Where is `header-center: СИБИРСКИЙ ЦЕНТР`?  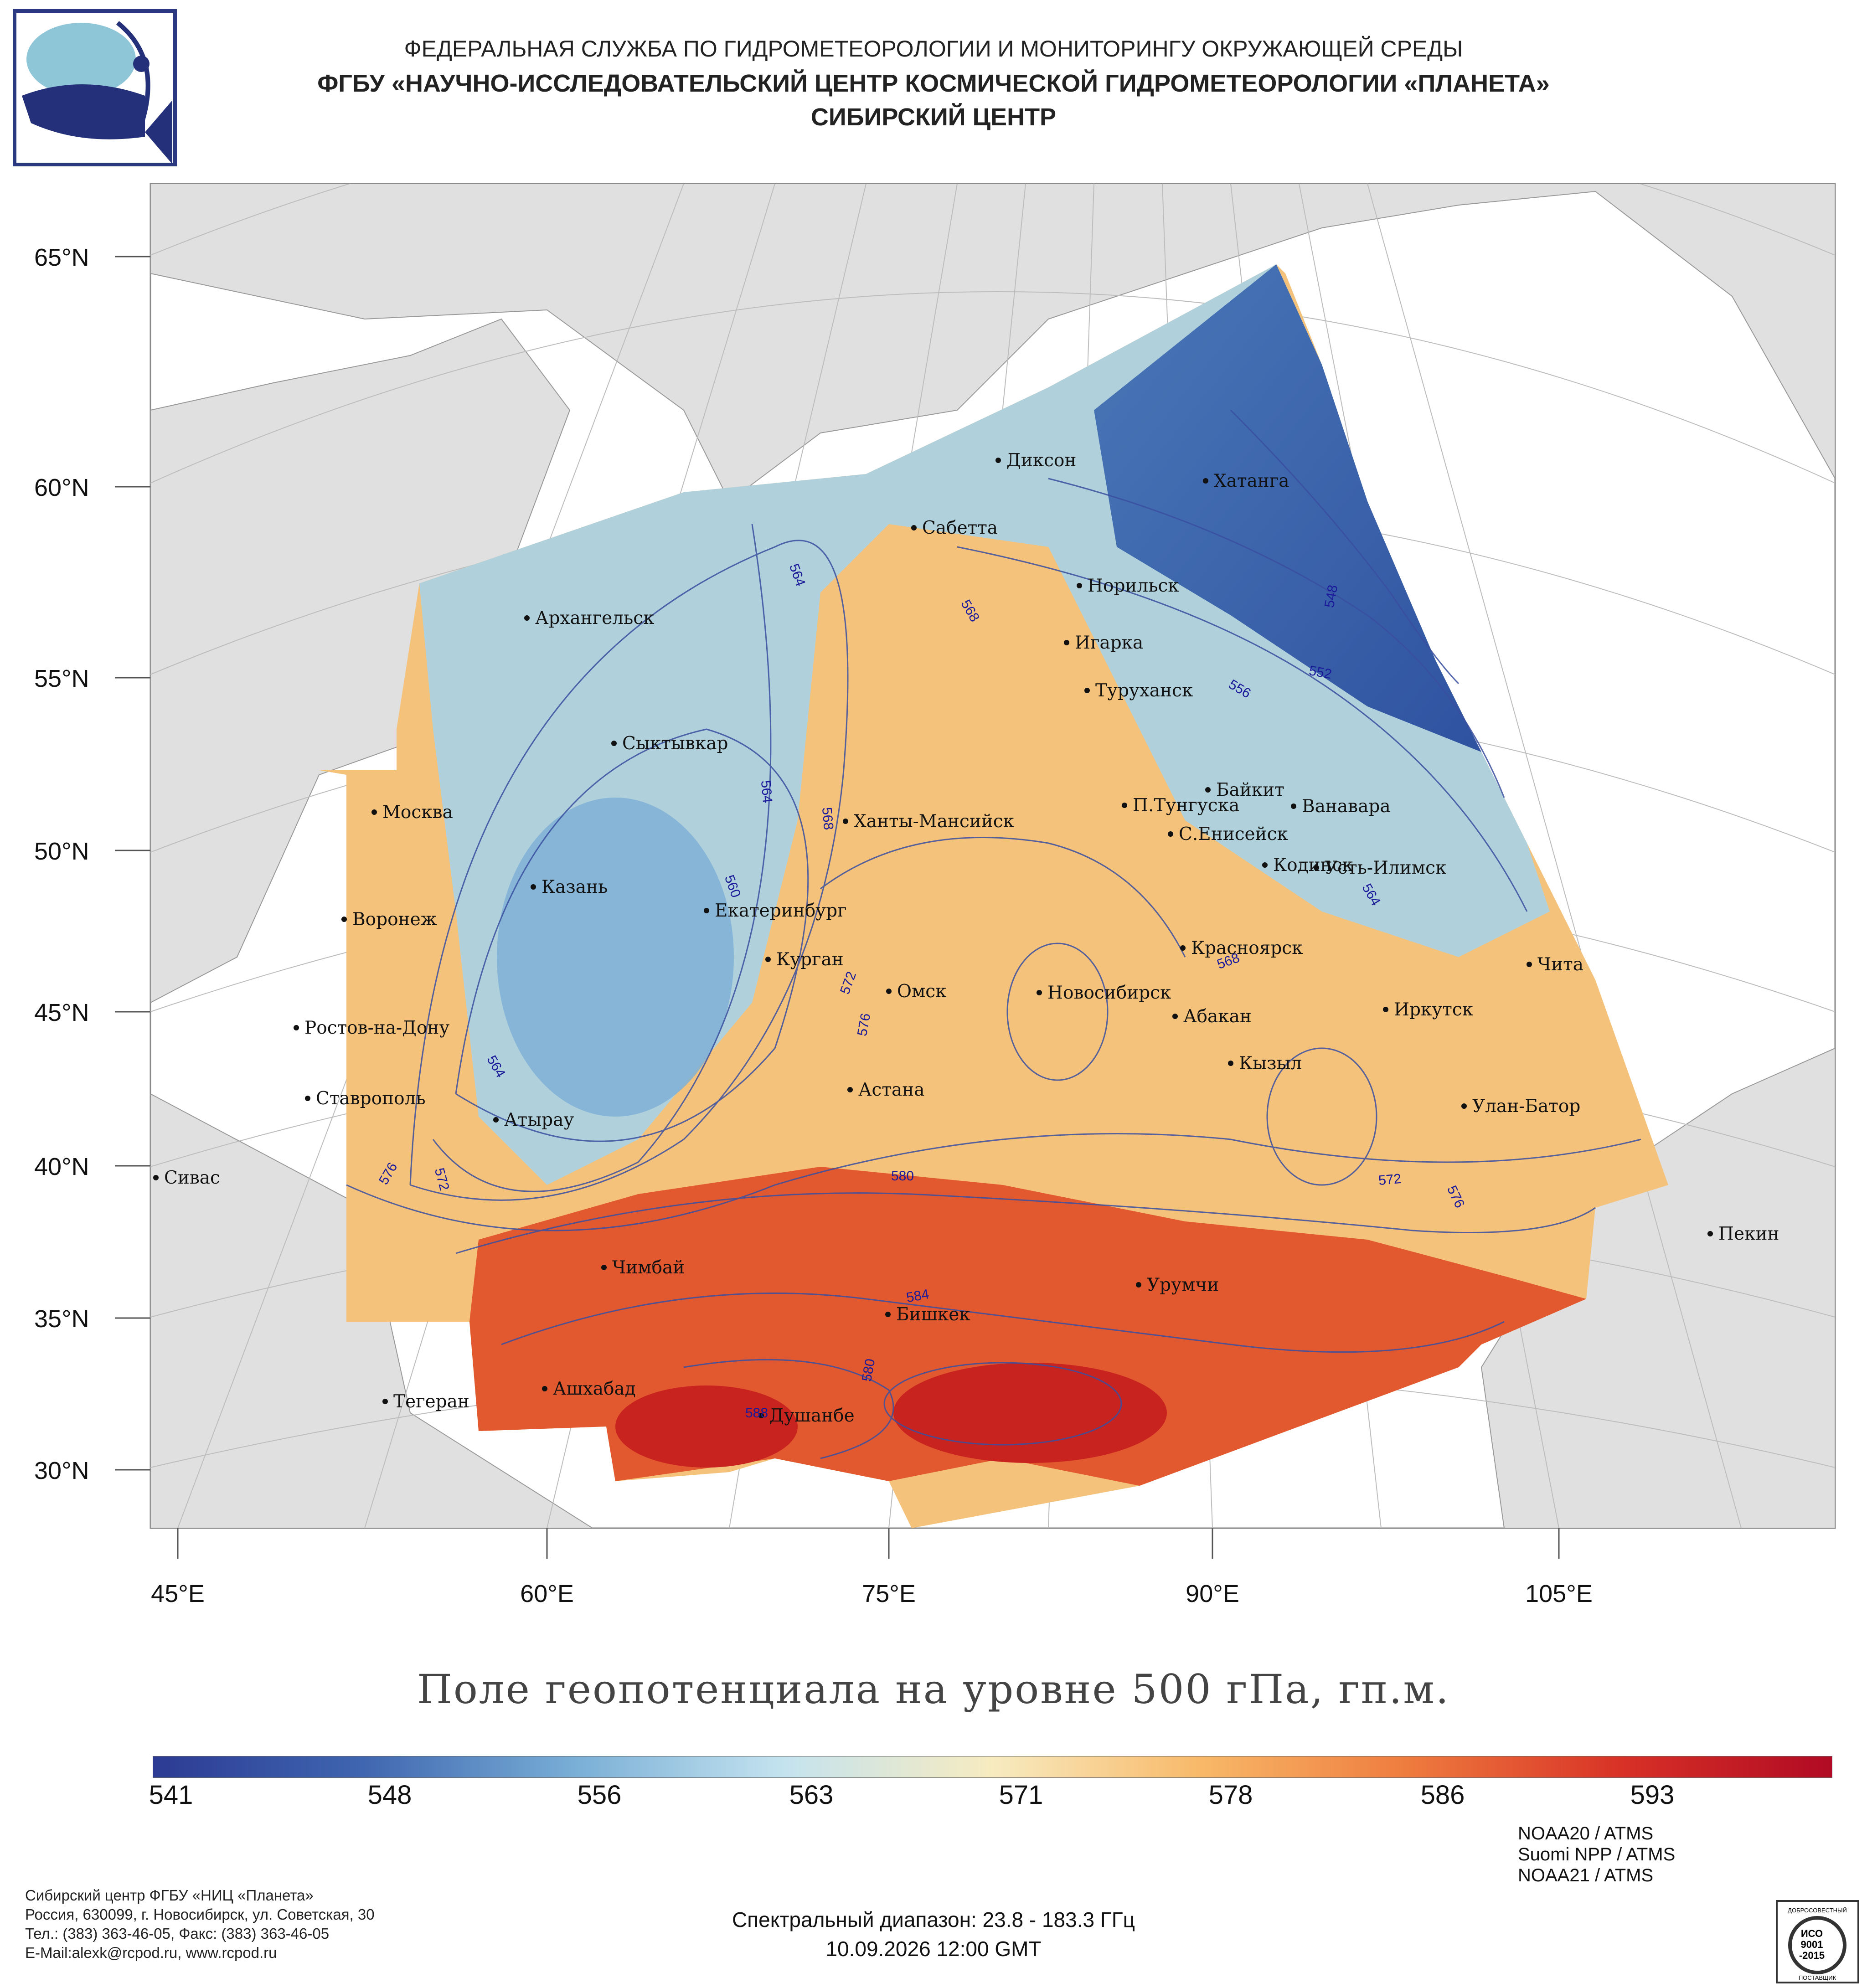 header-center: СИБИРСКИЙ ЦЕНТР is located at coordinates (933, 117).